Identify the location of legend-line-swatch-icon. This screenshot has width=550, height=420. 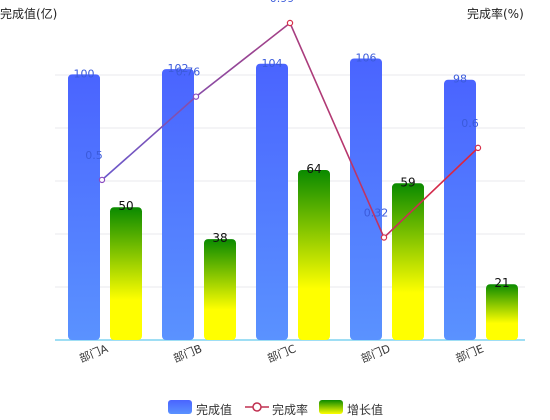
(257, 407).